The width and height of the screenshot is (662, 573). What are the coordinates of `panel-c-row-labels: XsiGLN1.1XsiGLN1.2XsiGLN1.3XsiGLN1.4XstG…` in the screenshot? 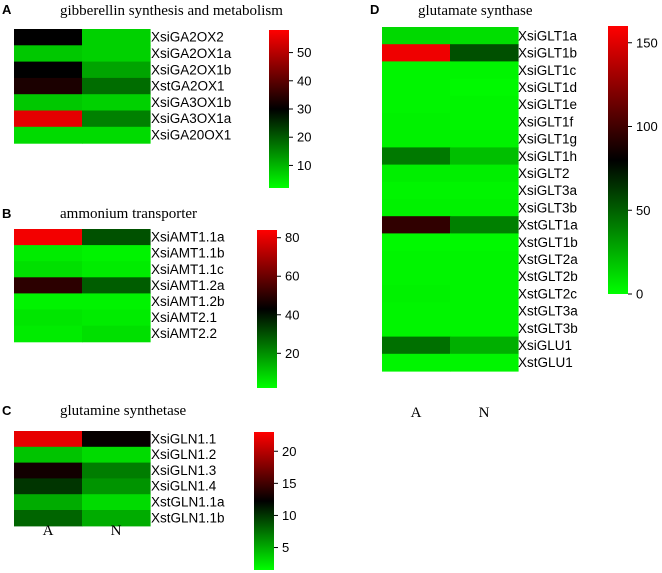 It's located at (188, 478).